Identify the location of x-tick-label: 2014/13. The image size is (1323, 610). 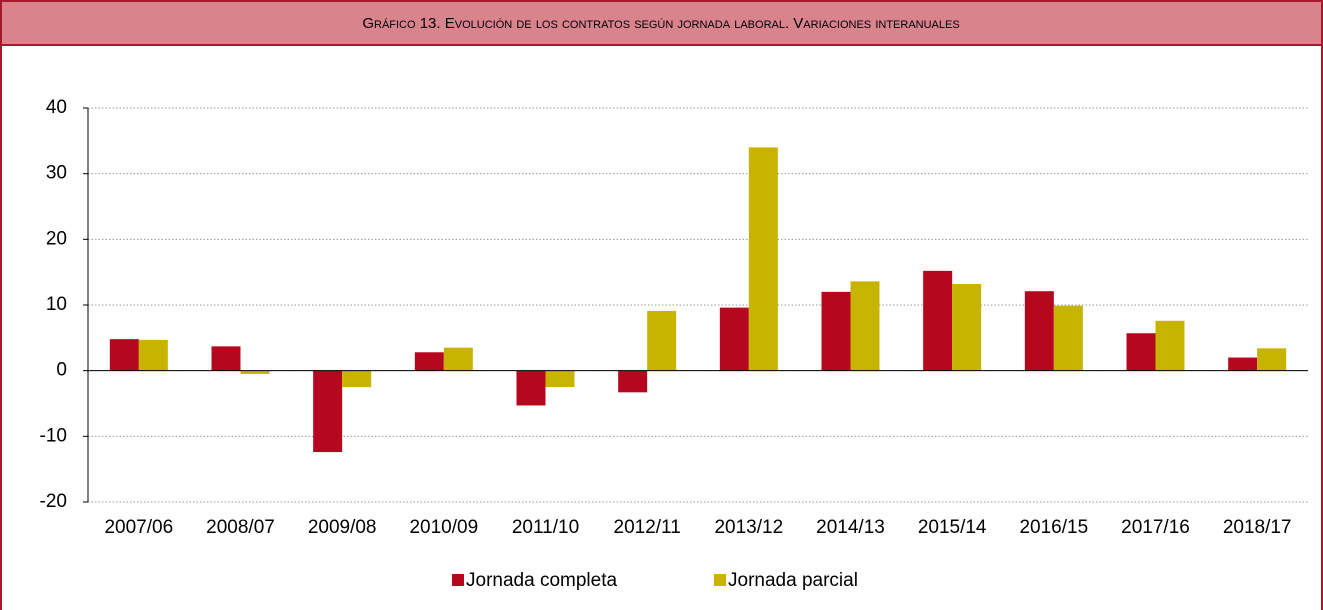
(850, 527).